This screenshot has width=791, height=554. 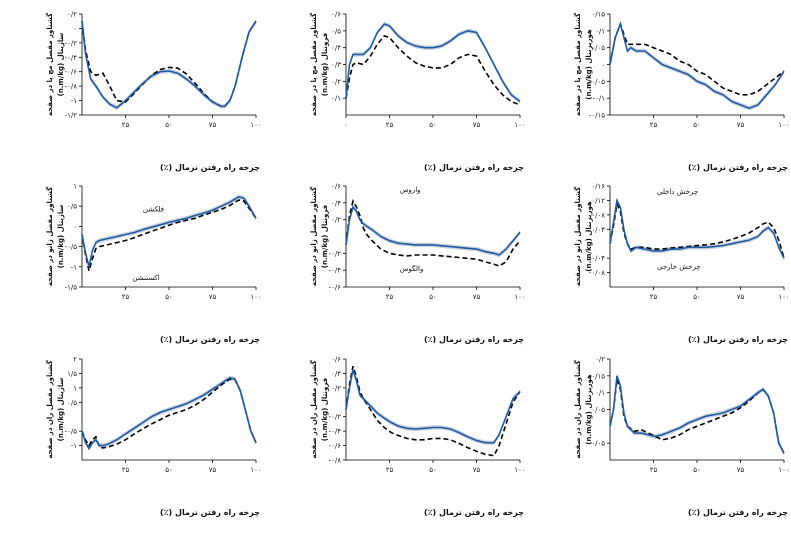 I want to click on chart-annotation: واروس, so click(x=410, y=190).